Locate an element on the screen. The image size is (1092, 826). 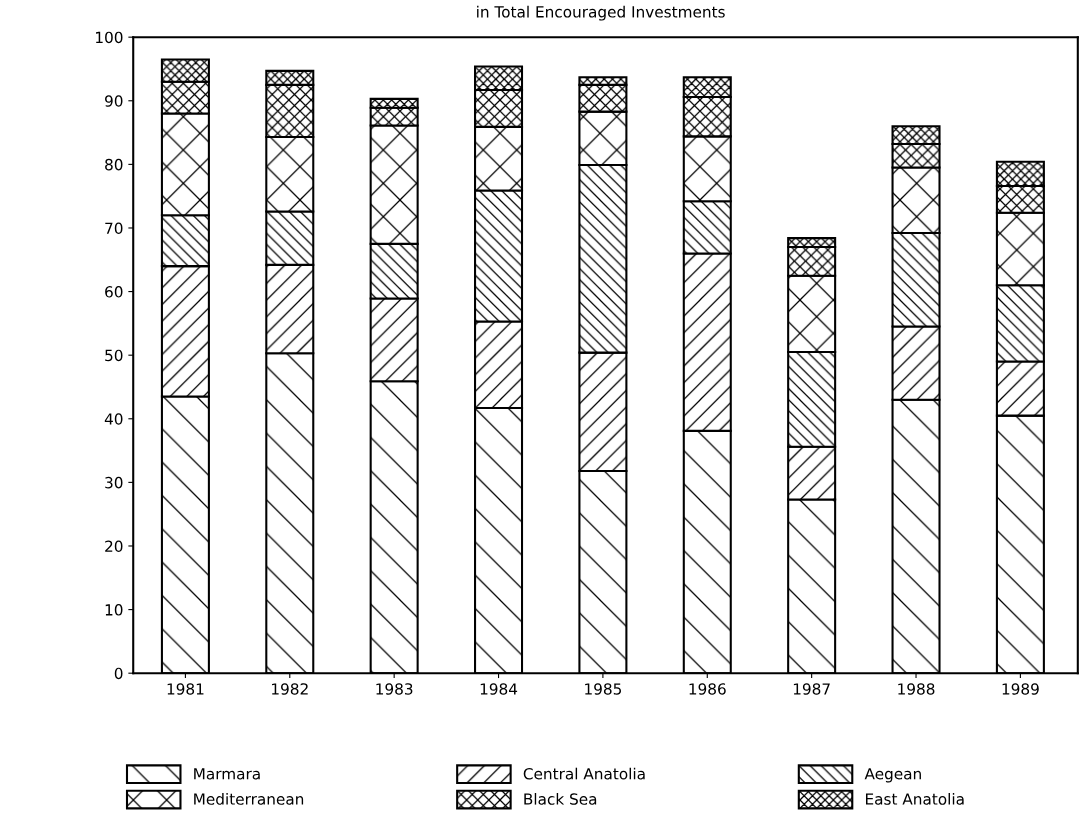
y-tick-label: 70 is located at coordinates (114, 228).